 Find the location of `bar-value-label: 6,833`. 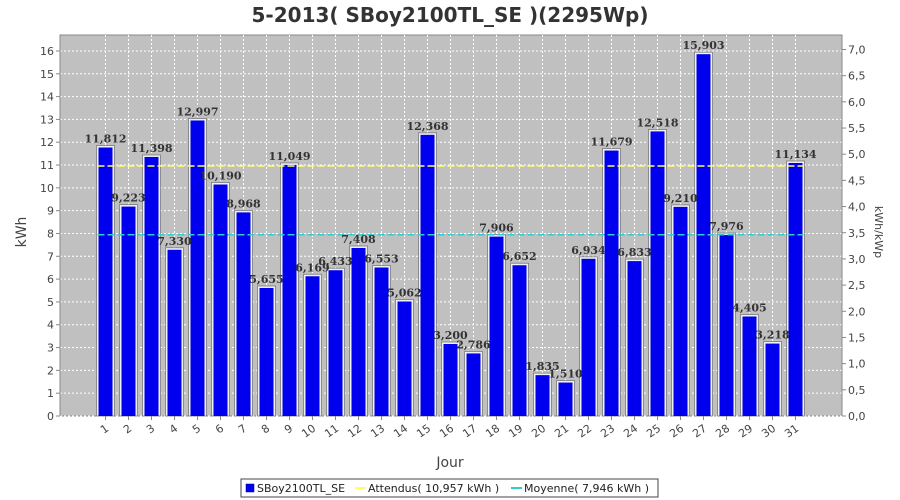

bar-value-label: 6,833 is located at coordinates (634, 252).